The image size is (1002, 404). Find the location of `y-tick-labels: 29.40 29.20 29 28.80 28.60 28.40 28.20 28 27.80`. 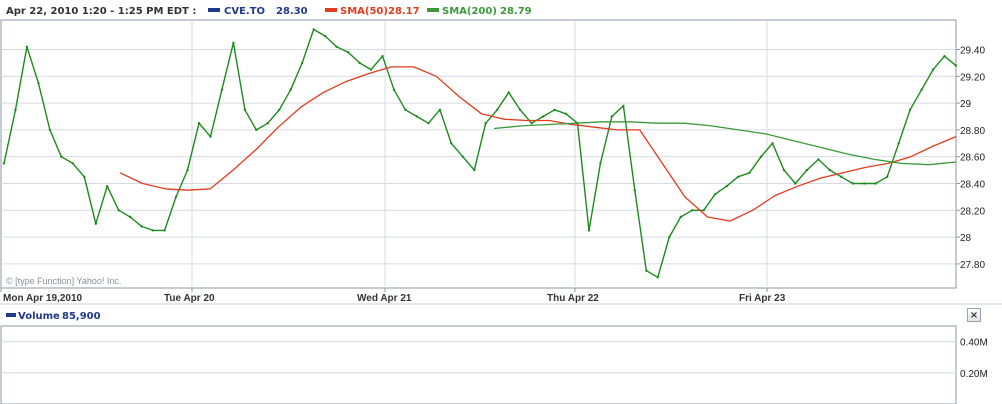

y-tick-labels: 29.40 29.20 29 28.80 28.60 28.40 28.20 28 27.80 is located at coordinates (972, 157).